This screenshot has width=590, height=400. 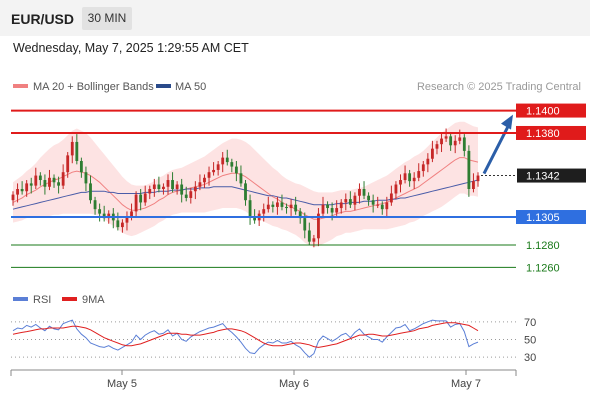 I want to click on current-price-tag, so click(x=551, y=175).